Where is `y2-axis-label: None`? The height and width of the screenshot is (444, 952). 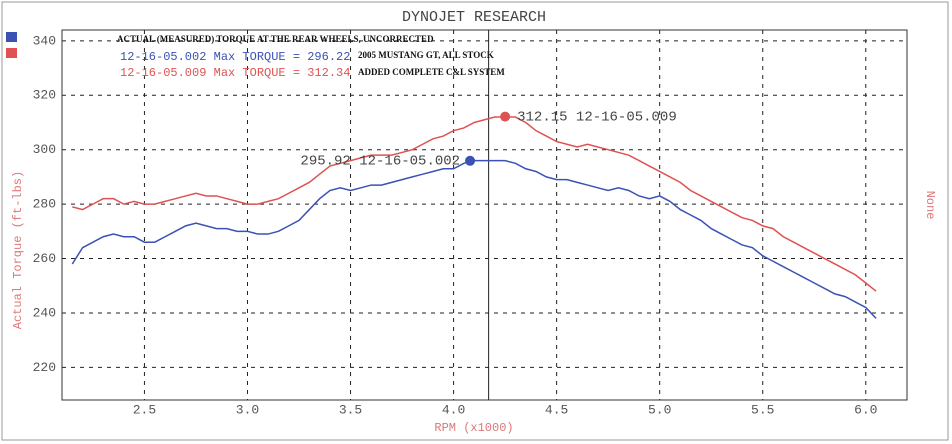
y2-axis-label: None is located at coordinates (930, 205).